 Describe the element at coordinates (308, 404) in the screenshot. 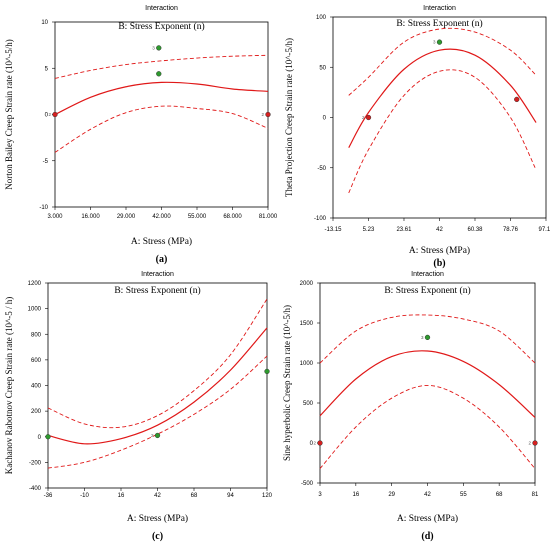

I see `chart-4-y-tick-label: 500` at that location.